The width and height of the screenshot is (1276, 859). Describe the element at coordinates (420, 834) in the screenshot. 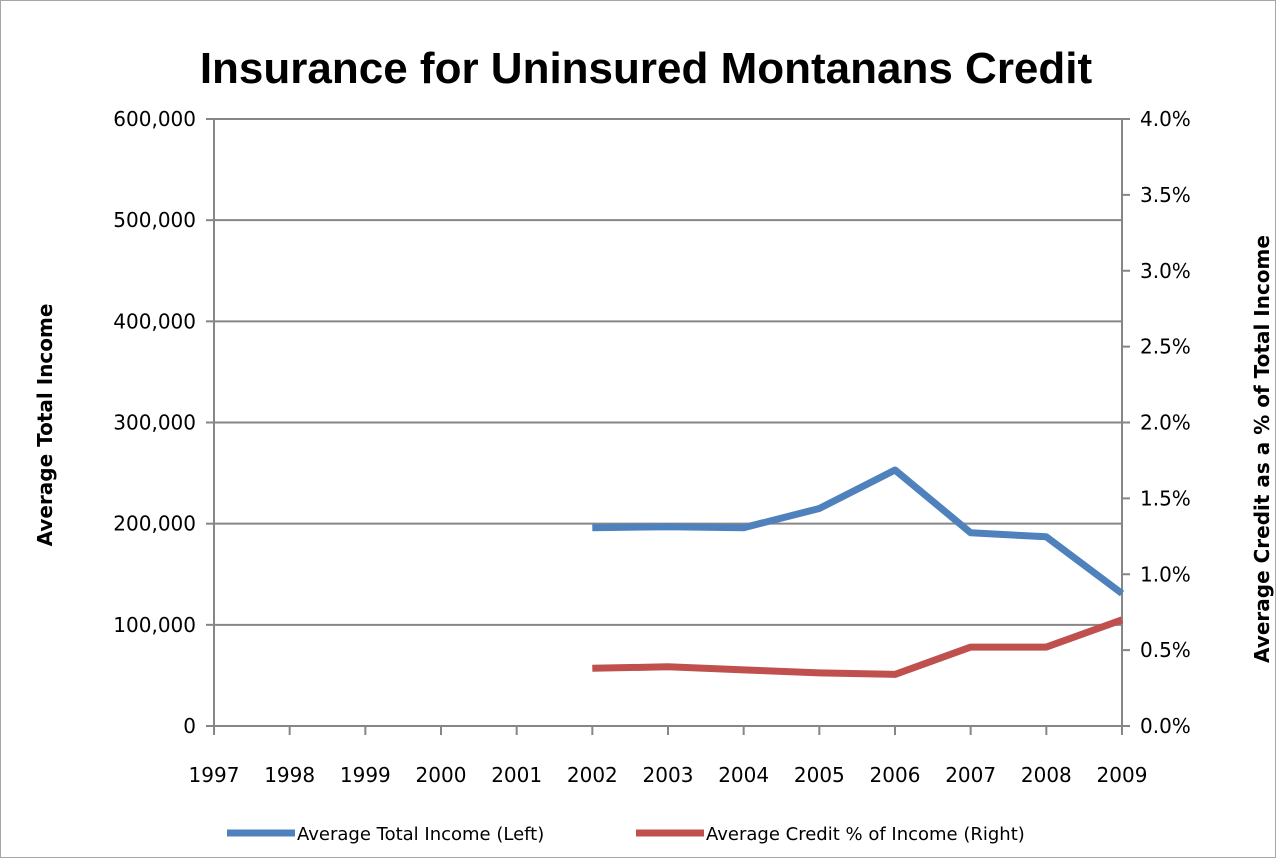

I see `legend-label-1: Average Total Income (Left)` at that location.